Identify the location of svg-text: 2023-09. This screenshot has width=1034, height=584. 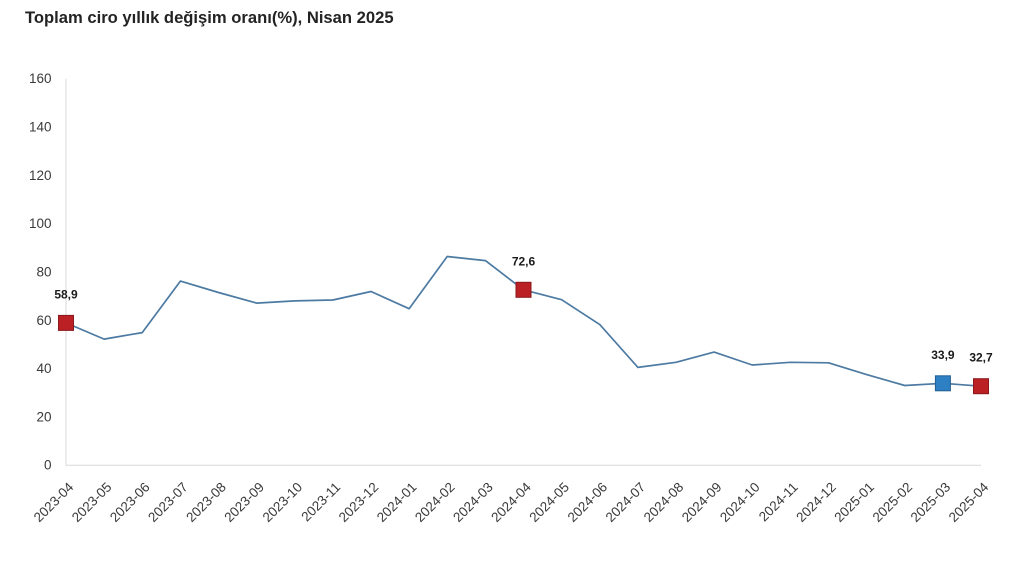
(244, 502).